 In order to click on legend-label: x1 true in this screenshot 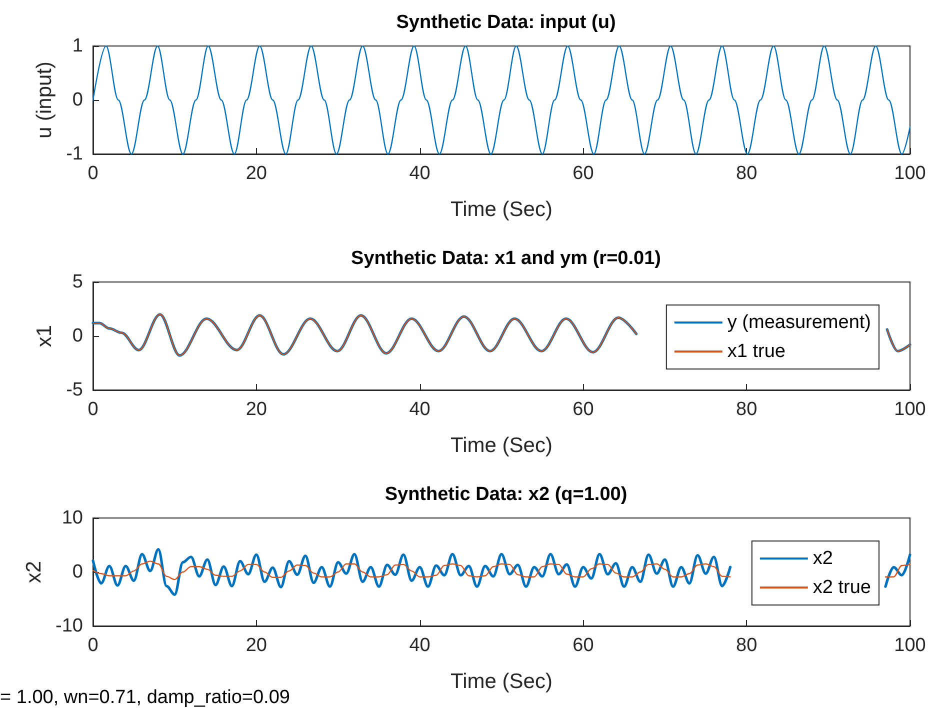, I will do `click(756, 351)`.